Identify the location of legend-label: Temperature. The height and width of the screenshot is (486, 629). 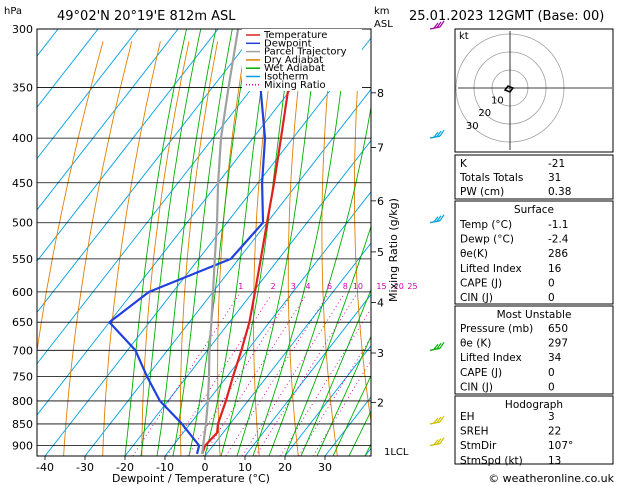
(295, 35).